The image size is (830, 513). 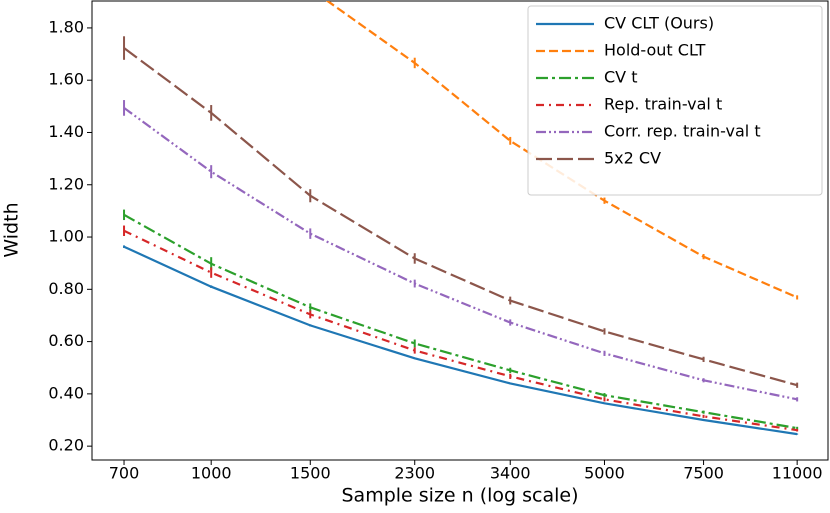 I want to click on y-tick-label: 0.40, so click(x=66, y=392).